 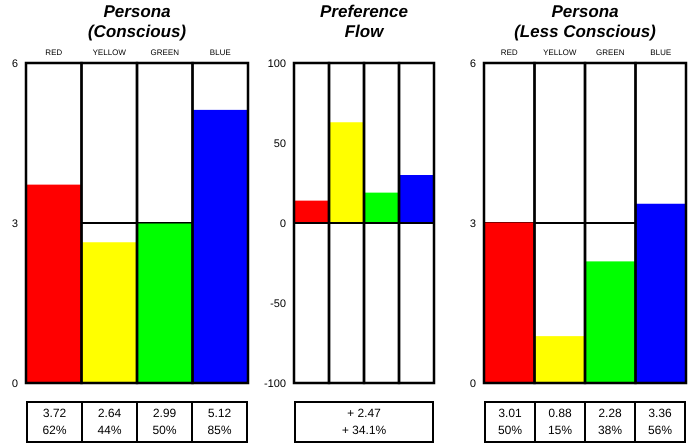 I want to click on data-label: 2.99 50%, so click(x=163, y=422).